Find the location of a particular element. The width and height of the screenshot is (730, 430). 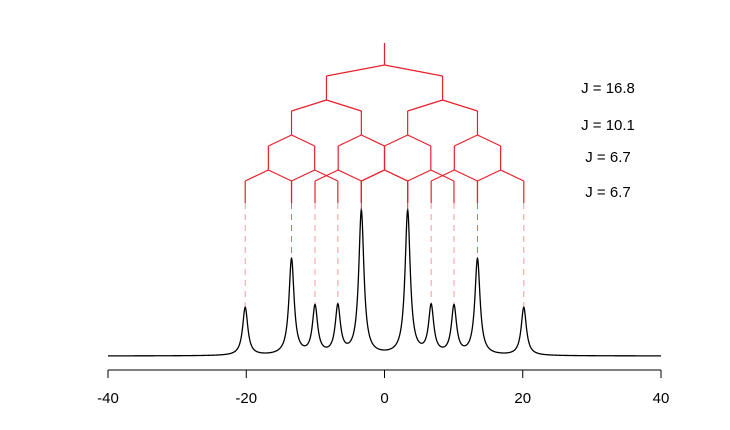

x-tick-label: 20 is located at coordinates (522, 398).